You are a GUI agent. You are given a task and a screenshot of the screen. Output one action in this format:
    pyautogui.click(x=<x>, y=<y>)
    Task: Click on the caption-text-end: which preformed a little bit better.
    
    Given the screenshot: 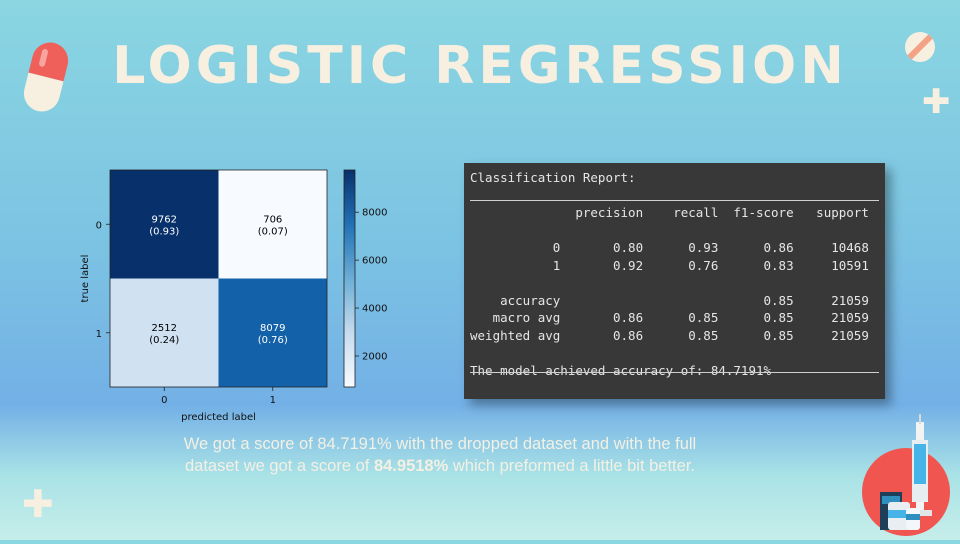 What is the action you would take?
    pyautogui.click(x=571, y=466)
    